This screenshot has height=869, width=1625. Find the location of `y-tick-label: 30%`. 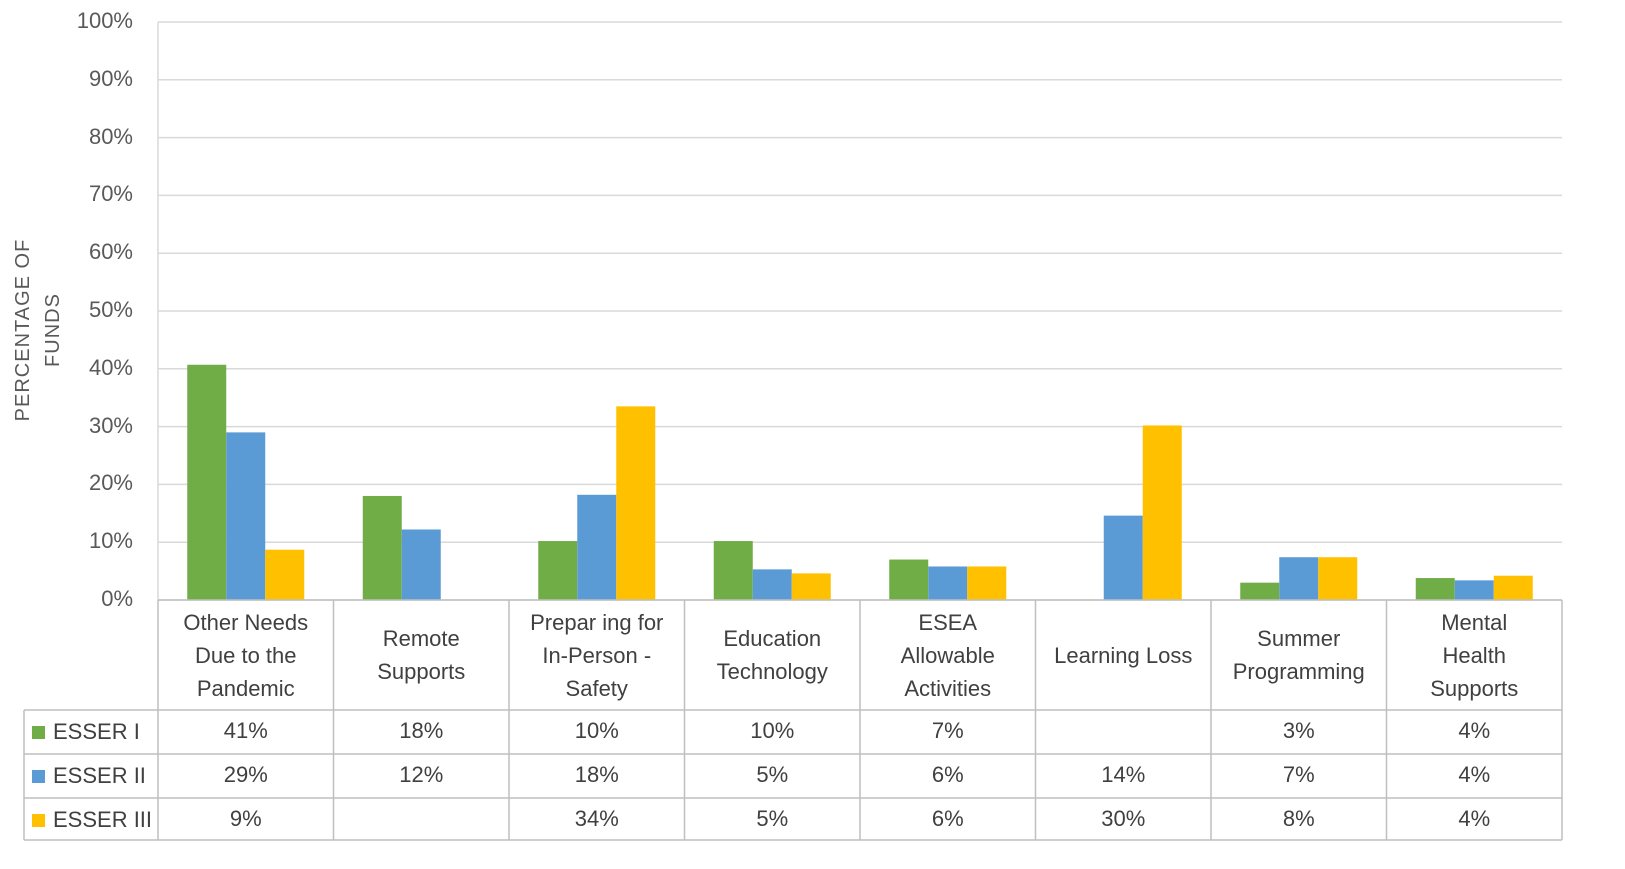

y-tick-label: 30% is located at coordinates (110, 425).